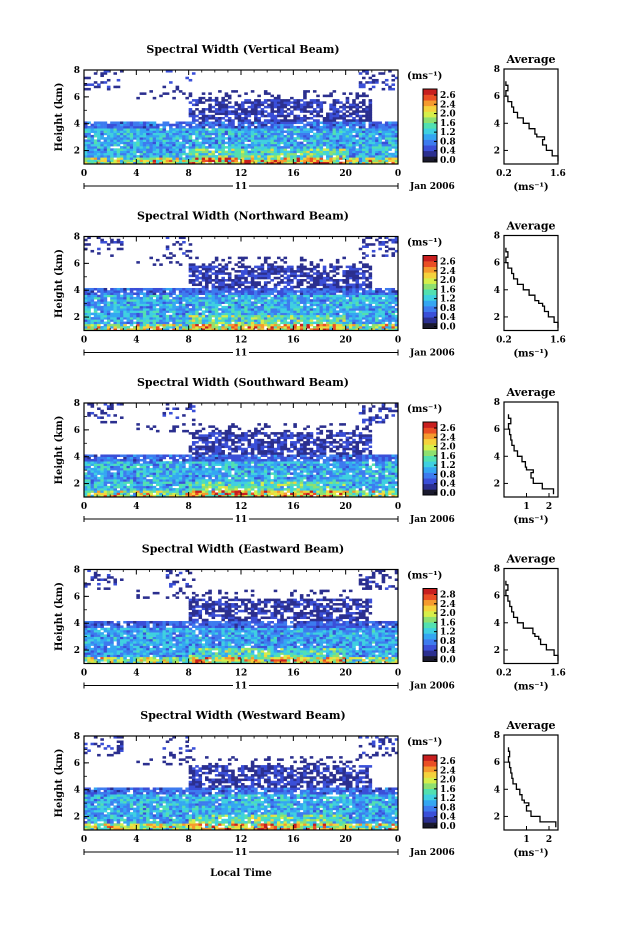 The image size is (618, 929). I want to click on colorbar-segment, so click(430, 269).